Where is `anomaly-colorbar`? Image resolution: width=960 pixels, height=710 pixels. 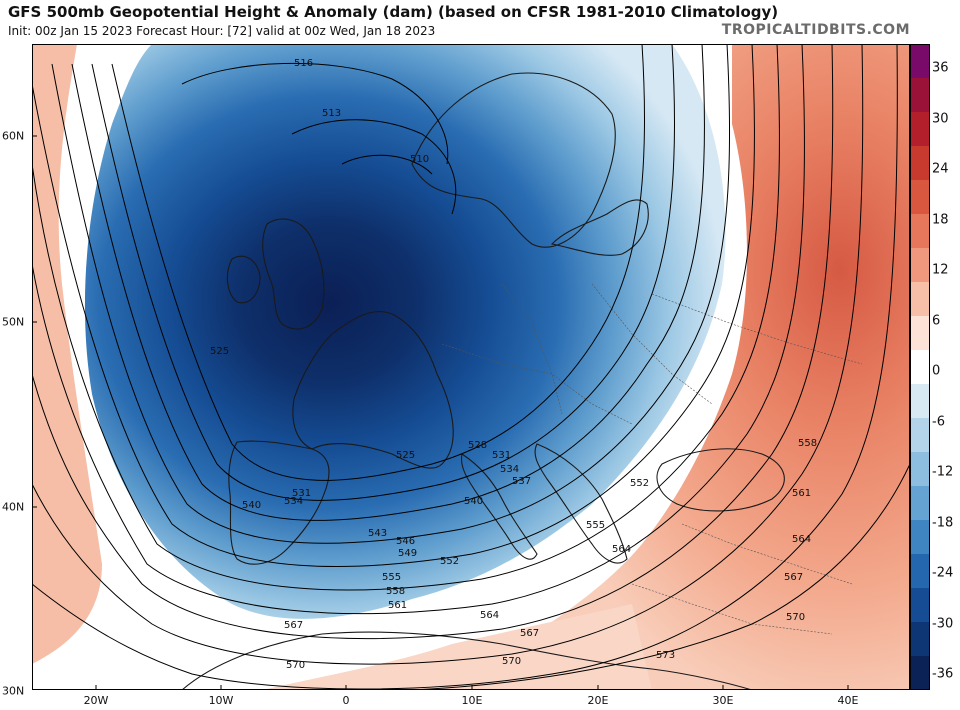 anomaly-colorbar is located at coordinates (920, 367).